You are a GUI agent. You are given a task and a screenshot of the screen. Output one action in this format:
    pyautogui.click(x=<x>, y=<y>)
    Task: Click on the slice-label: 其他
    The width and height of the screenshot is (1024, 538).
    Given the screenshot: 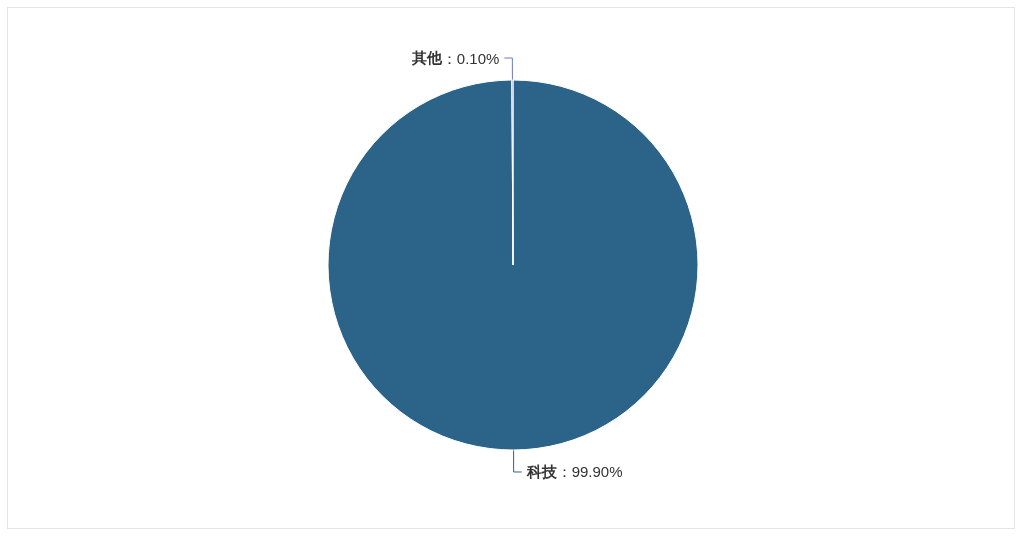 What is the action you would take?
    pyautogui.click(x=426, y=58)
    